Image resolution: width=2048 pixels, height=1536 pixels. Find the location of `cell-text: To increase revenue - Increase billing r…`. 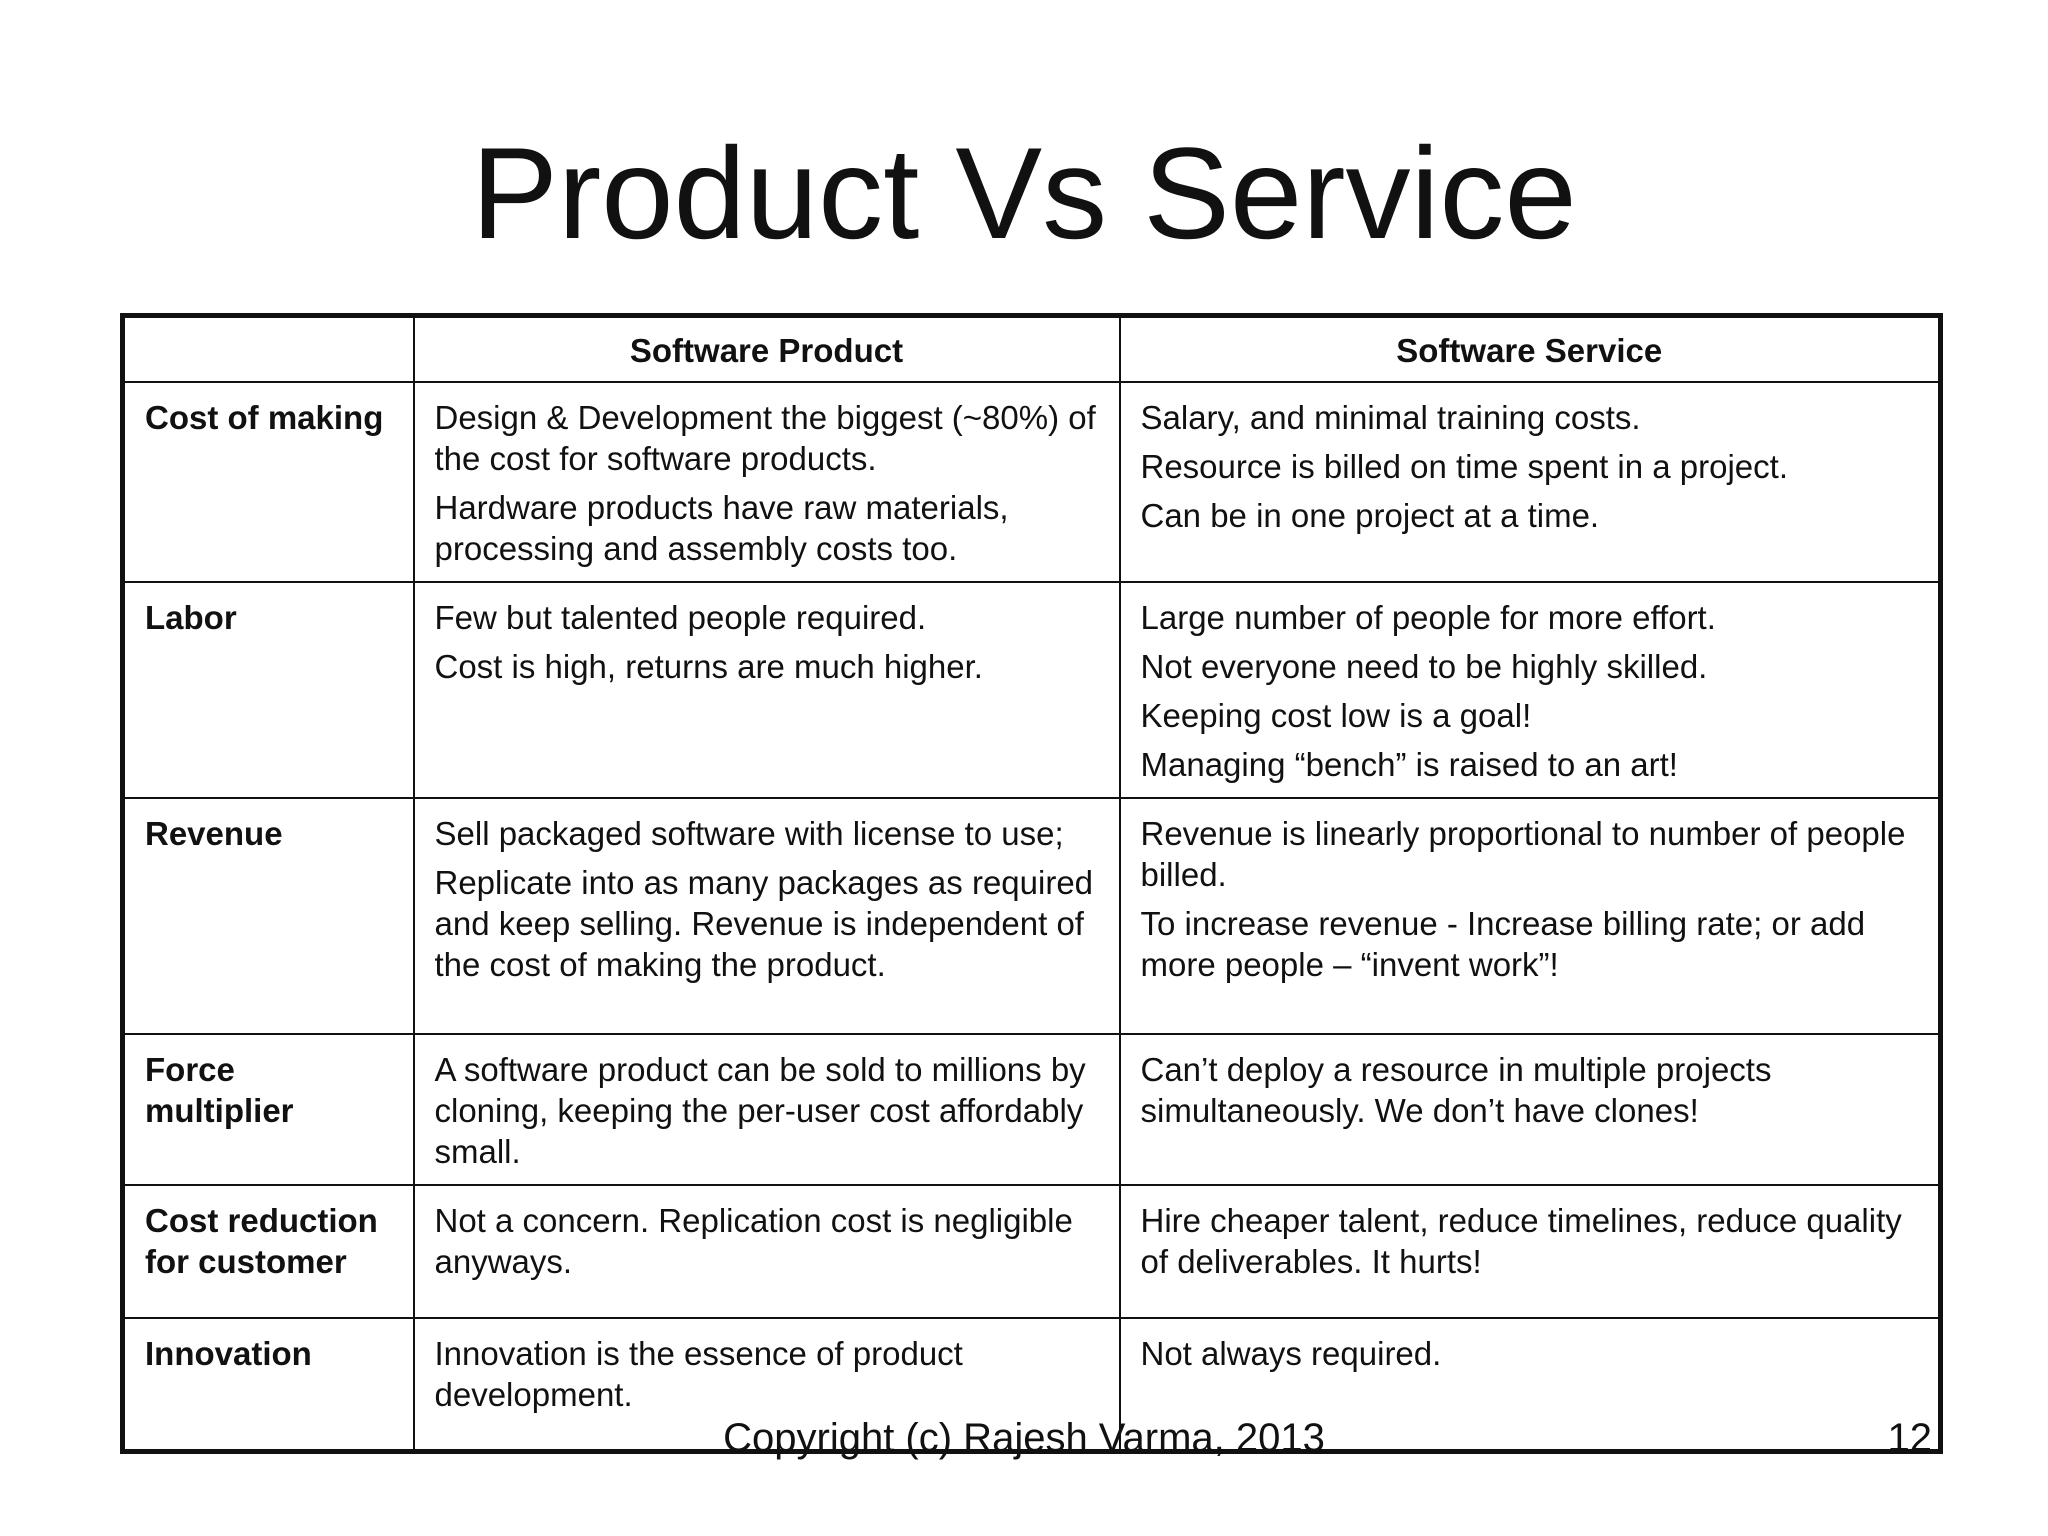

cell-text: To increase revenue - Increase billing r… is located at coordinates (1503, 944).